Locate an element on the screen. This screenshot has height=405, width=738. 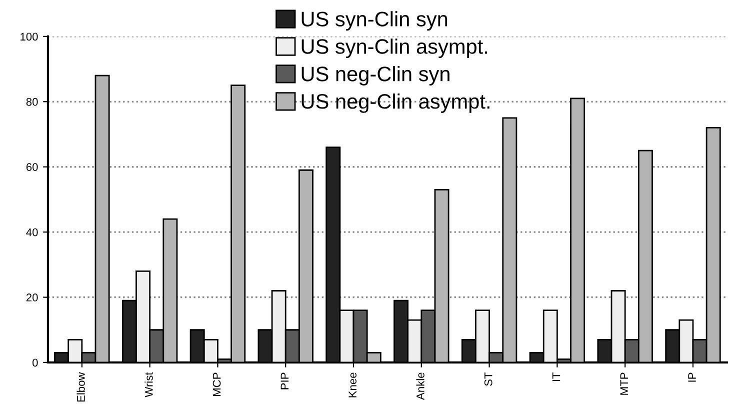
x-tick-label: PIP is located at coordinates (284, 381).